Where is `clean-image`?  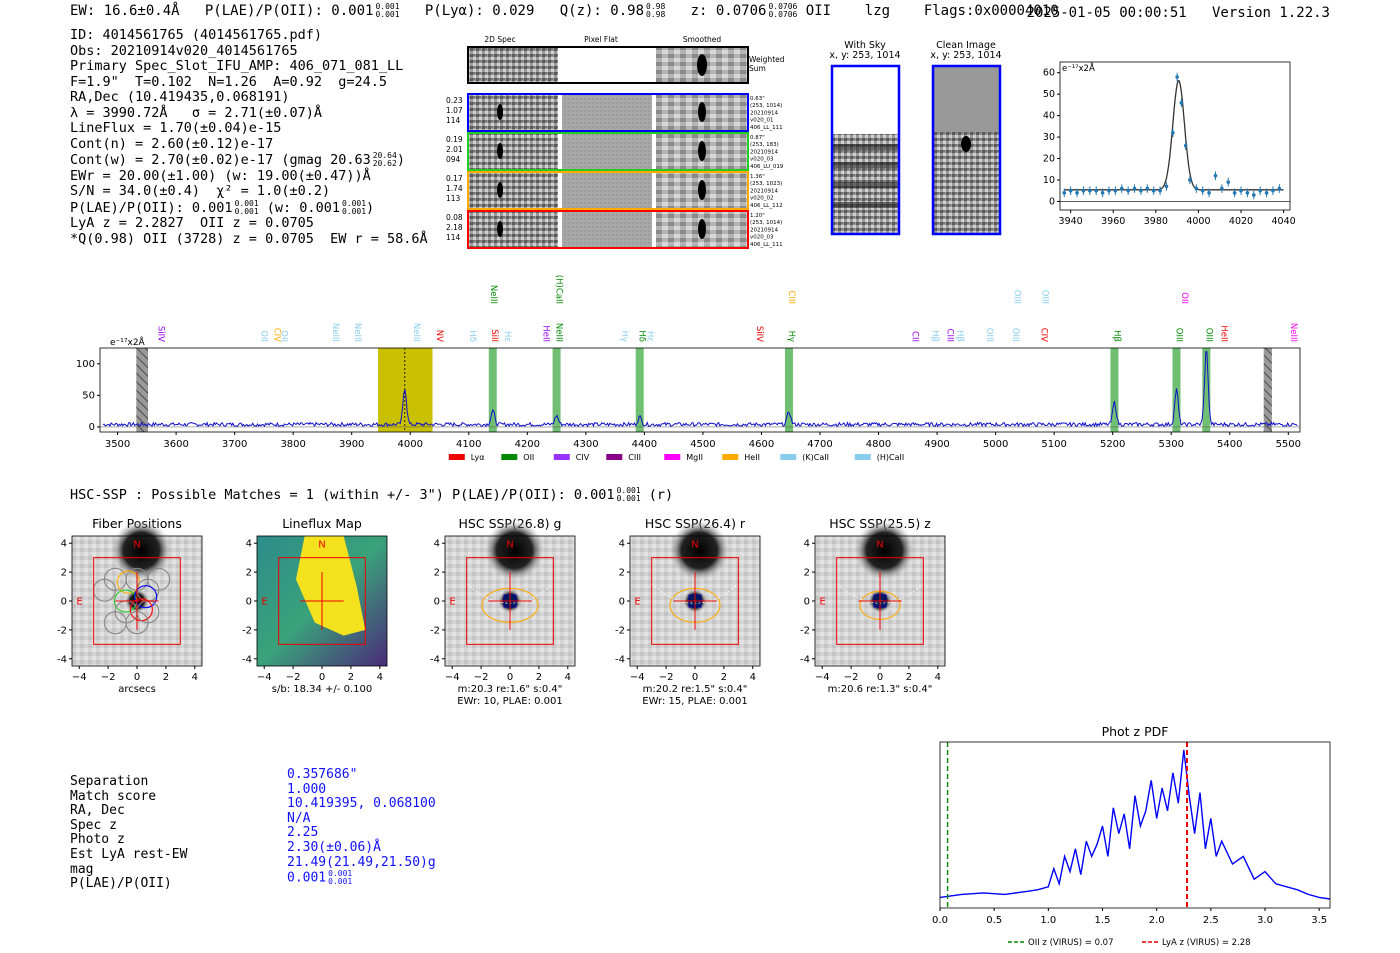 clean-image is located at coordinates (966, 150).